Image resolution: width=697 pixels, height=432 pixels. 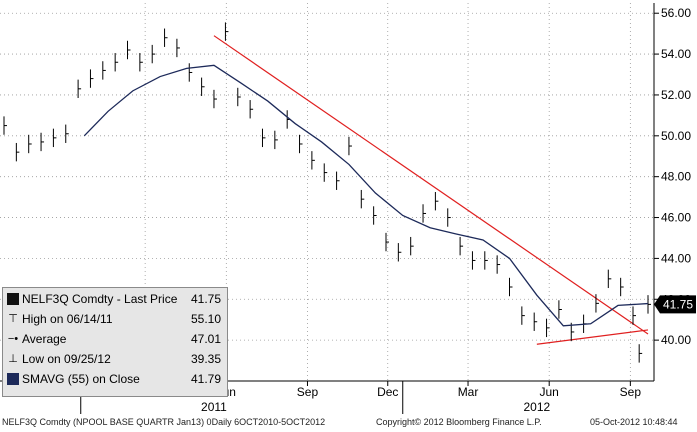 I want to click on legend-row-average: −• Average 47.01, so click(x=115, y=339).